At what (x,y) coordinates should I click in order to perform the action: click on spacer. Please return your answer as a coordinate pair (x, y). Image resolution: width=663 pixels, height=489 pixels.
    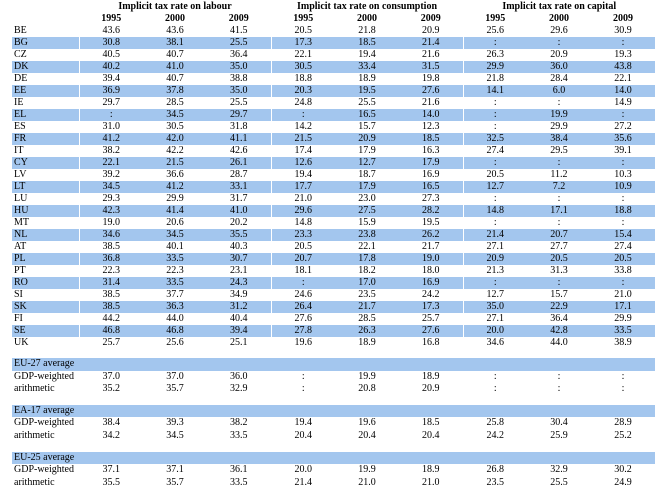
    Looking at the image, I should click on (333, 400).